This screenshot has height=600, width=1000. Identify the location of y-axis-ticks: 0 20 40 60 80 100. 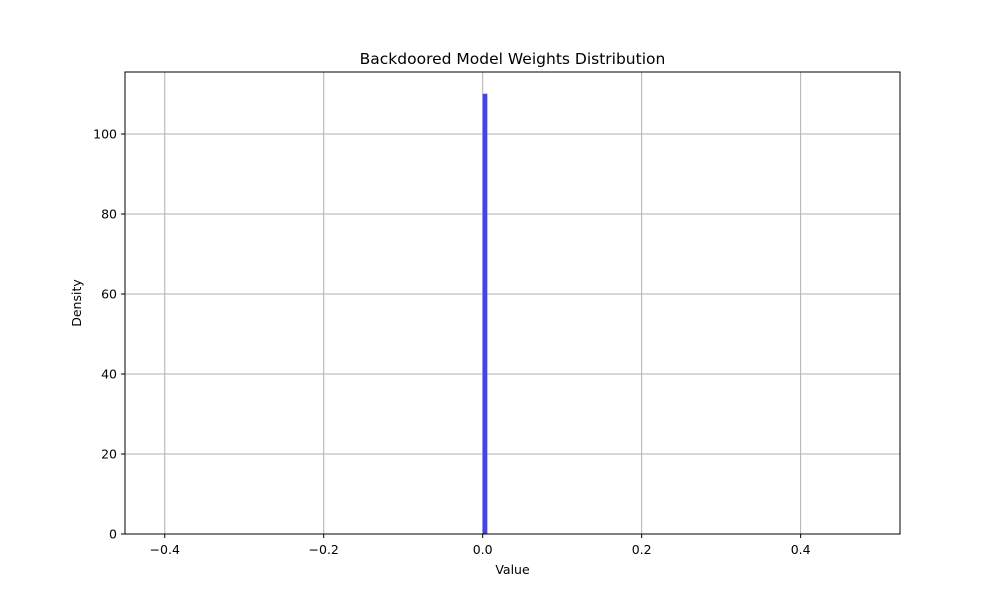
(109, 334).